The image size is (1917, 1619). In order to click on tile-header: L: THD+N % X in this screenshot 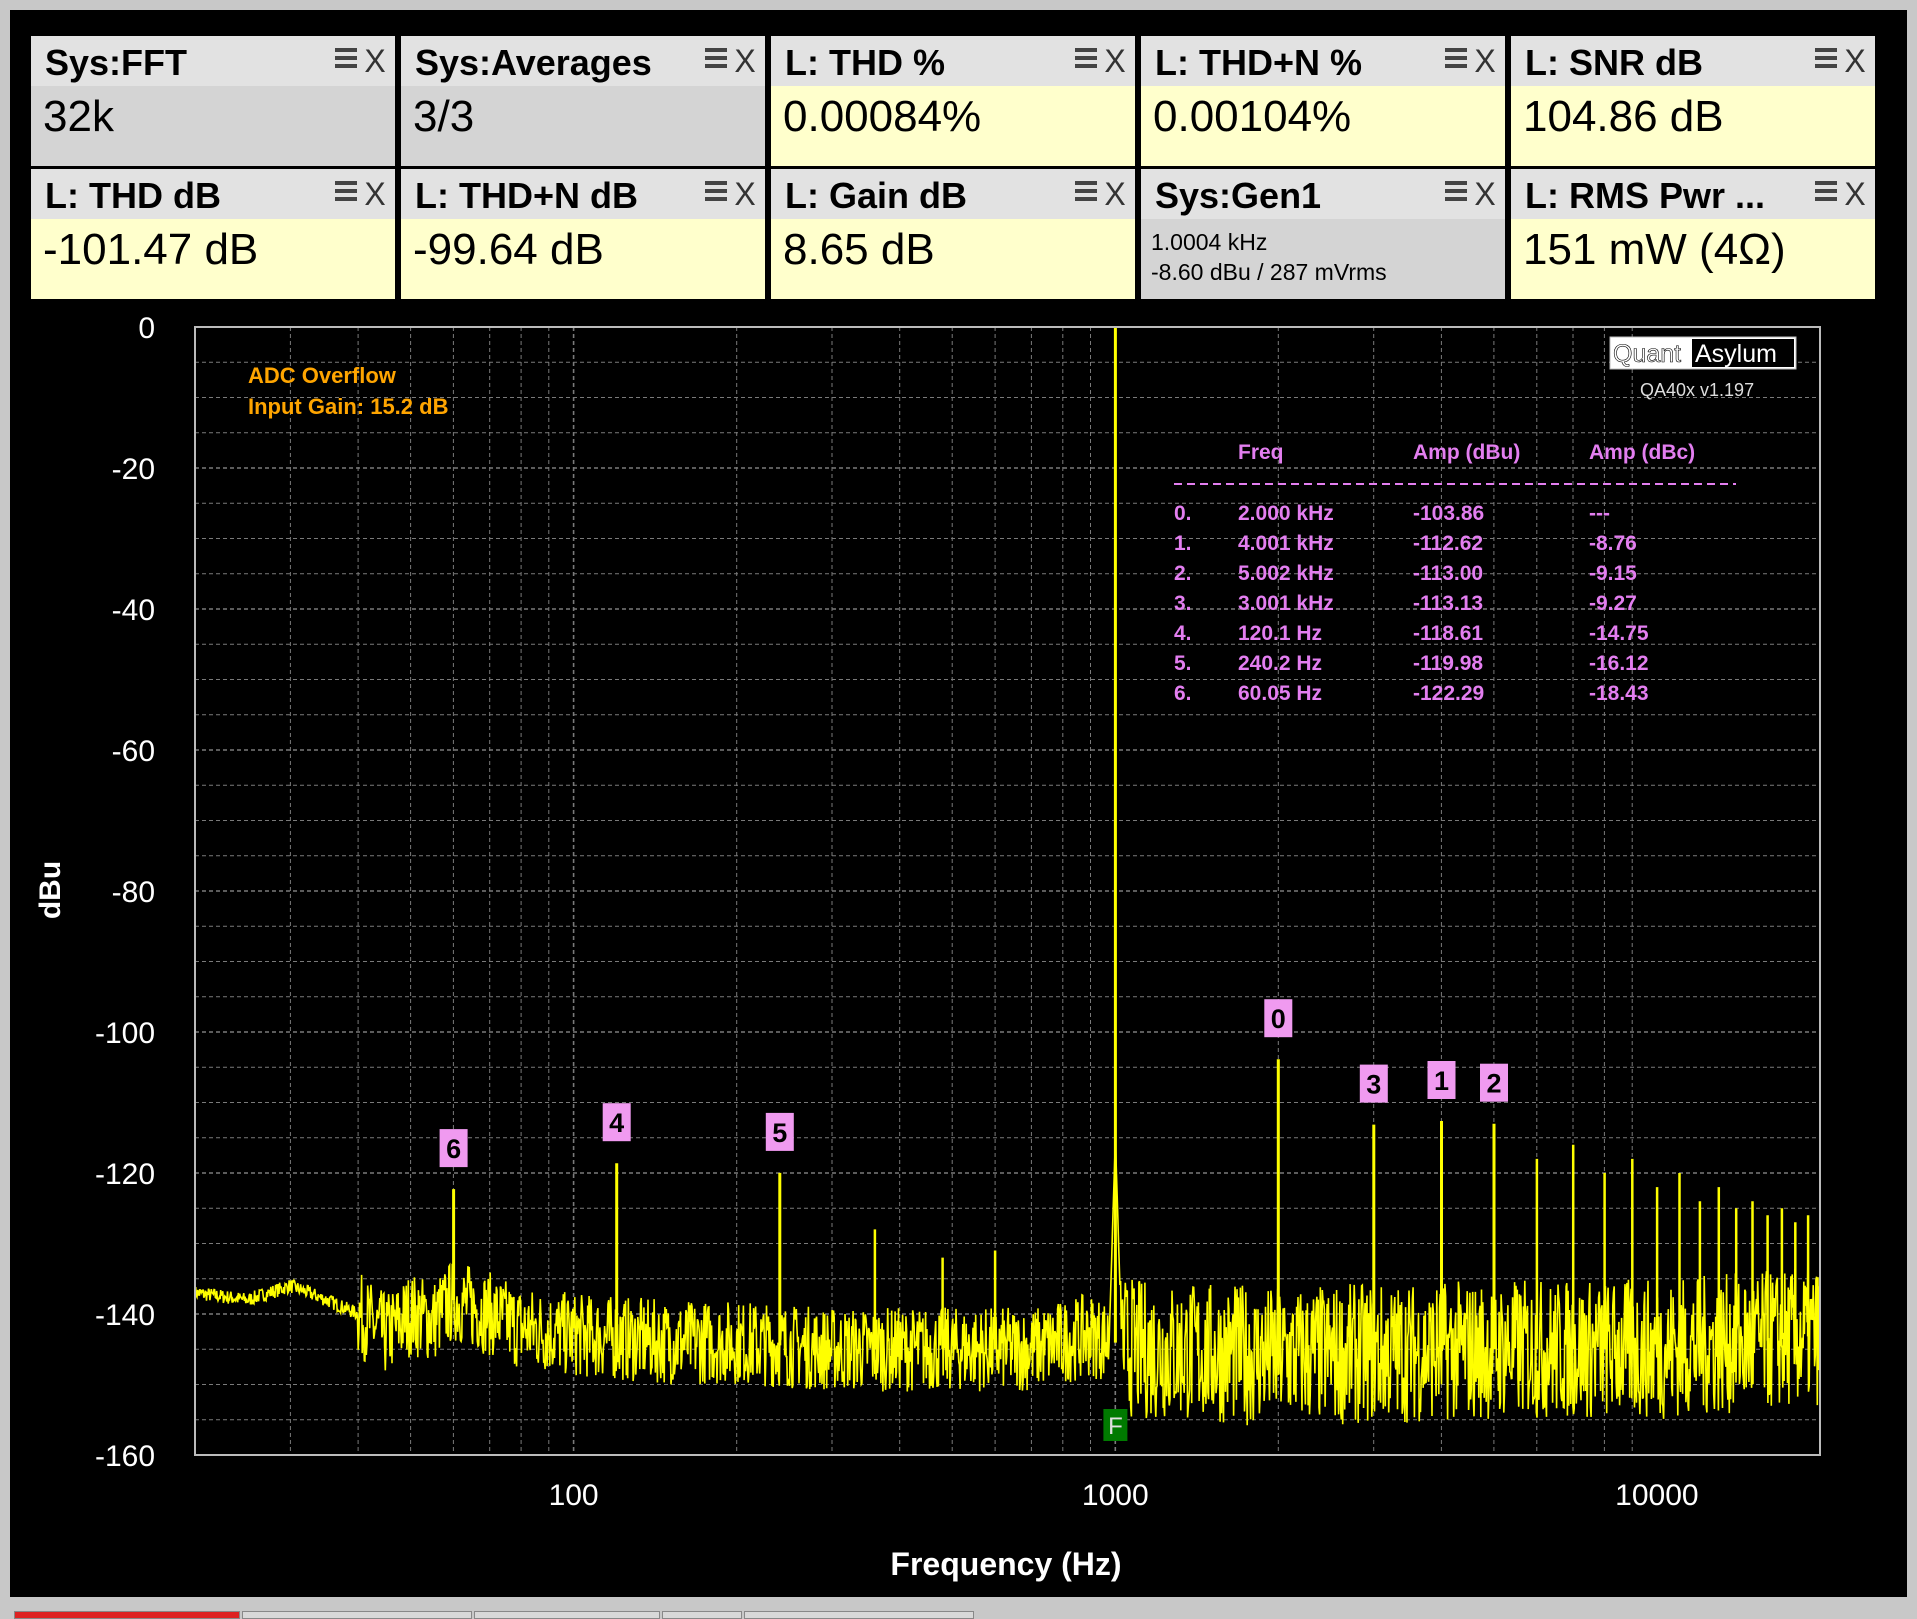, I will do `click(1323, 61)`.